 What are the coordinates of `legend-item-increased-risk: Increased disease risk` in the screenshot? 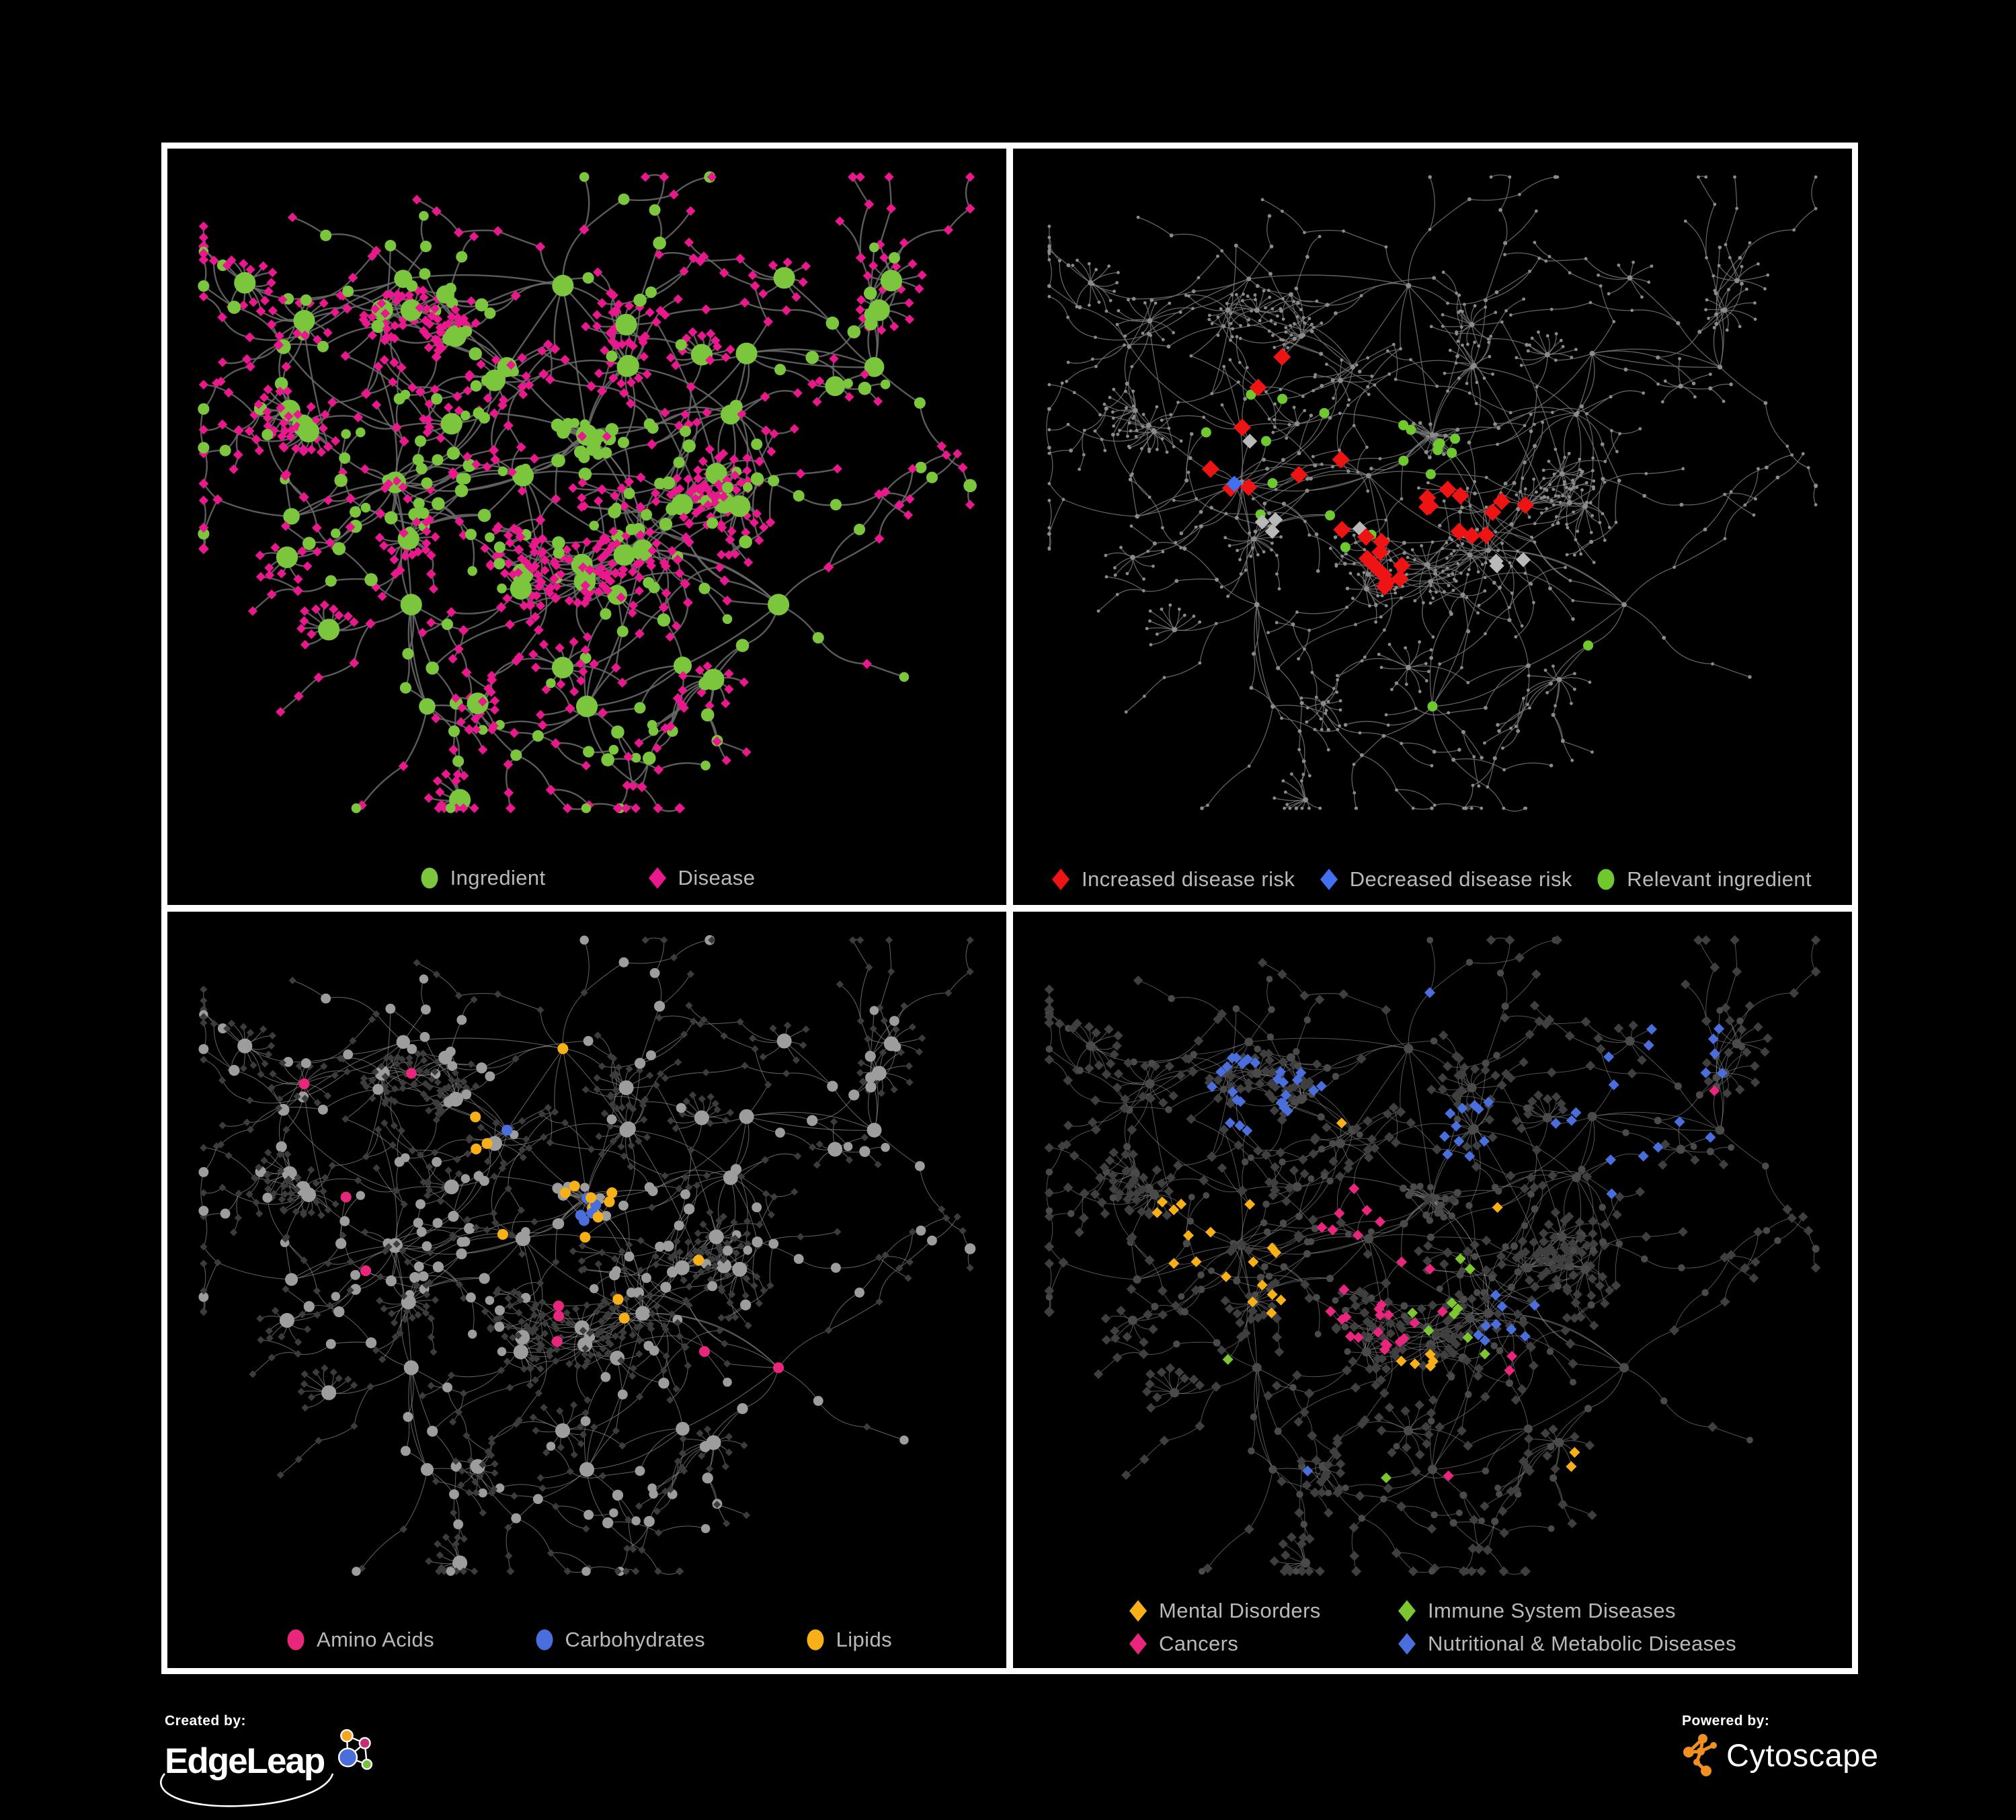 It's located at (1172, 879).